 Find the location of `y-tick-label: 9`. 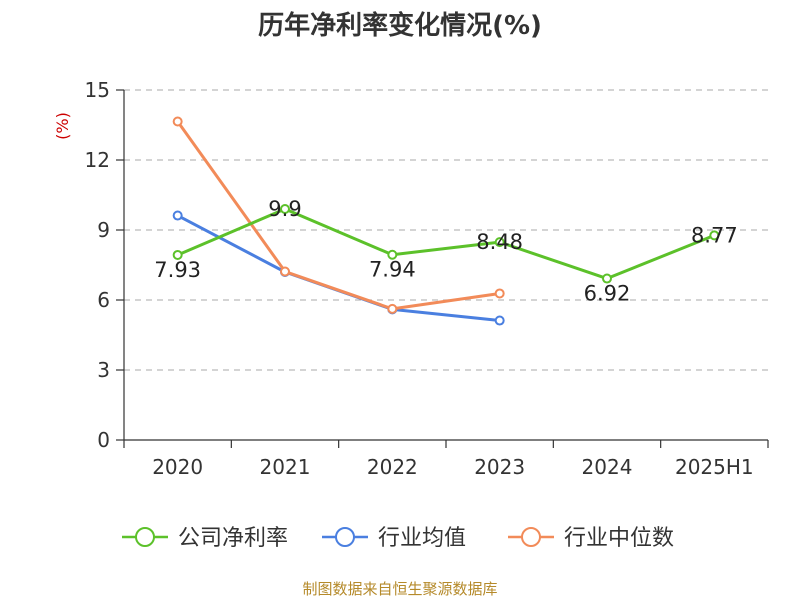

y-tick-label: 9 is located at coordinates (103, 230).